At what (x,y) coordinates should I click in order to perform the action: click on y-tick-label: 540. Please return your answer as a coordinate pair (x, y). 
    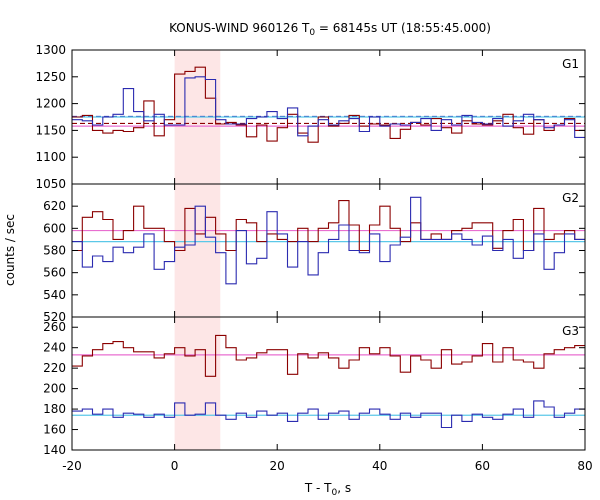
    Looking at the image, I should click on (54, 295).